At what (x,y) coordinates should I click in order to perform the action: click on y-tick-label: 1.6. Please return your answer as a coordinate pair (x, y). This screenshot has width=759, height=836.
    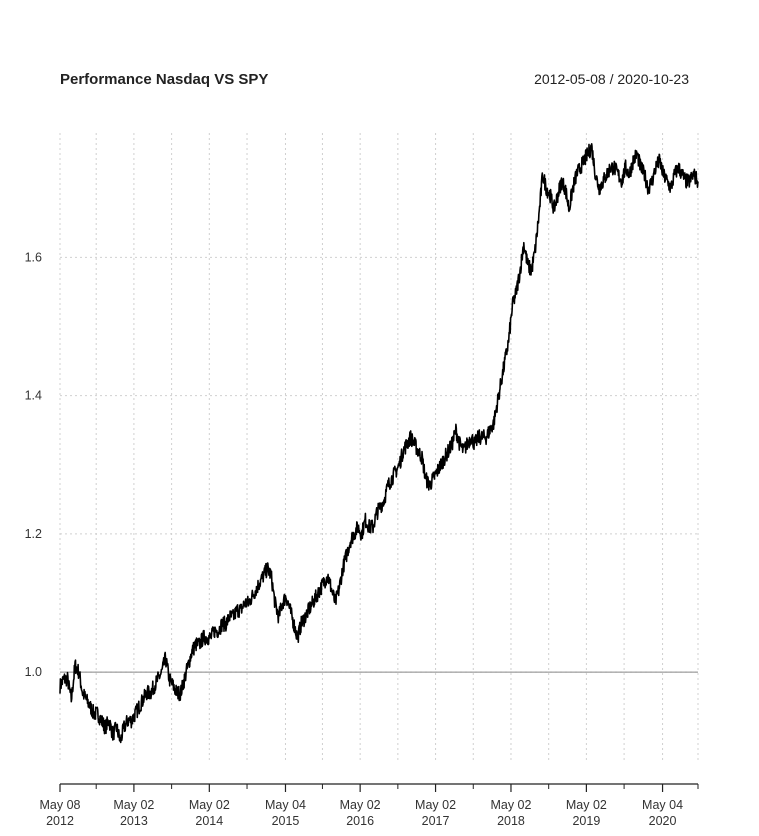
    Looking at the image, I should click on (33, 257).